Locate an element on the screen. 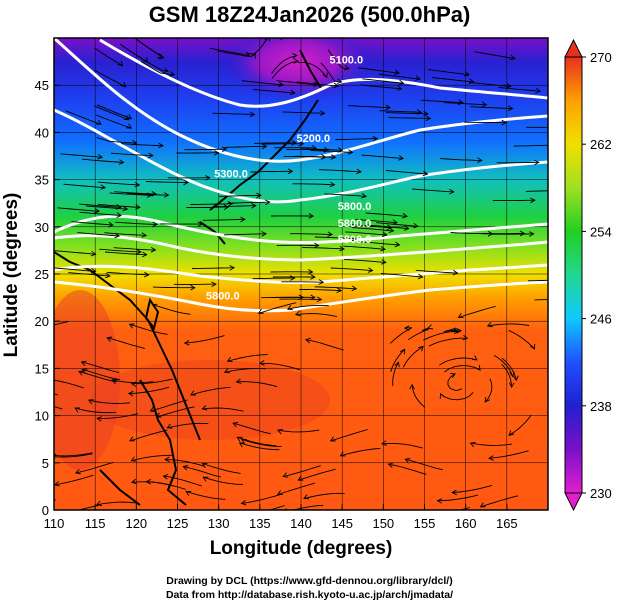 Image resolution: width=619 pixels, height=605 pixels. x-tick-label: 135 is located at coordinates (260, 523).